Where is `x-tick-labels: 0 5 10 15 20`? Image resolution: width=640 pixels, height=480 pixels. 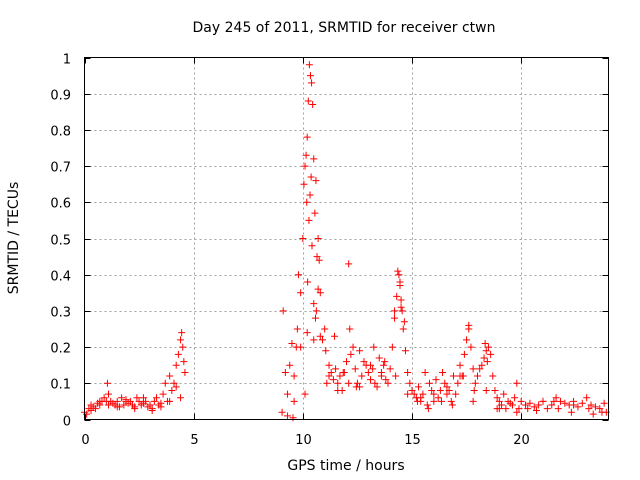 x-tick-labels: 0 5 10 15 20 is located at coordinates (305, 440).